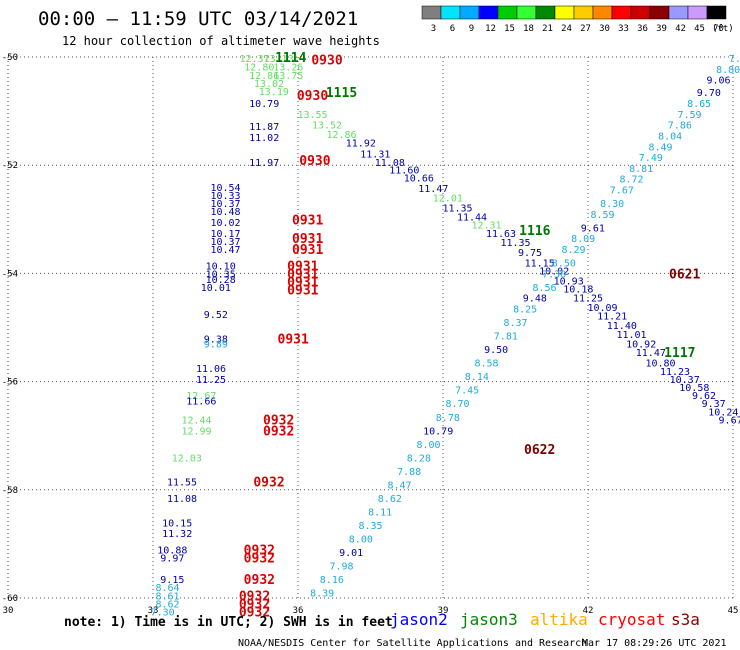 The image size is (740, 650). I want to click on swh-value-label: 13.52, so click(327, 126).